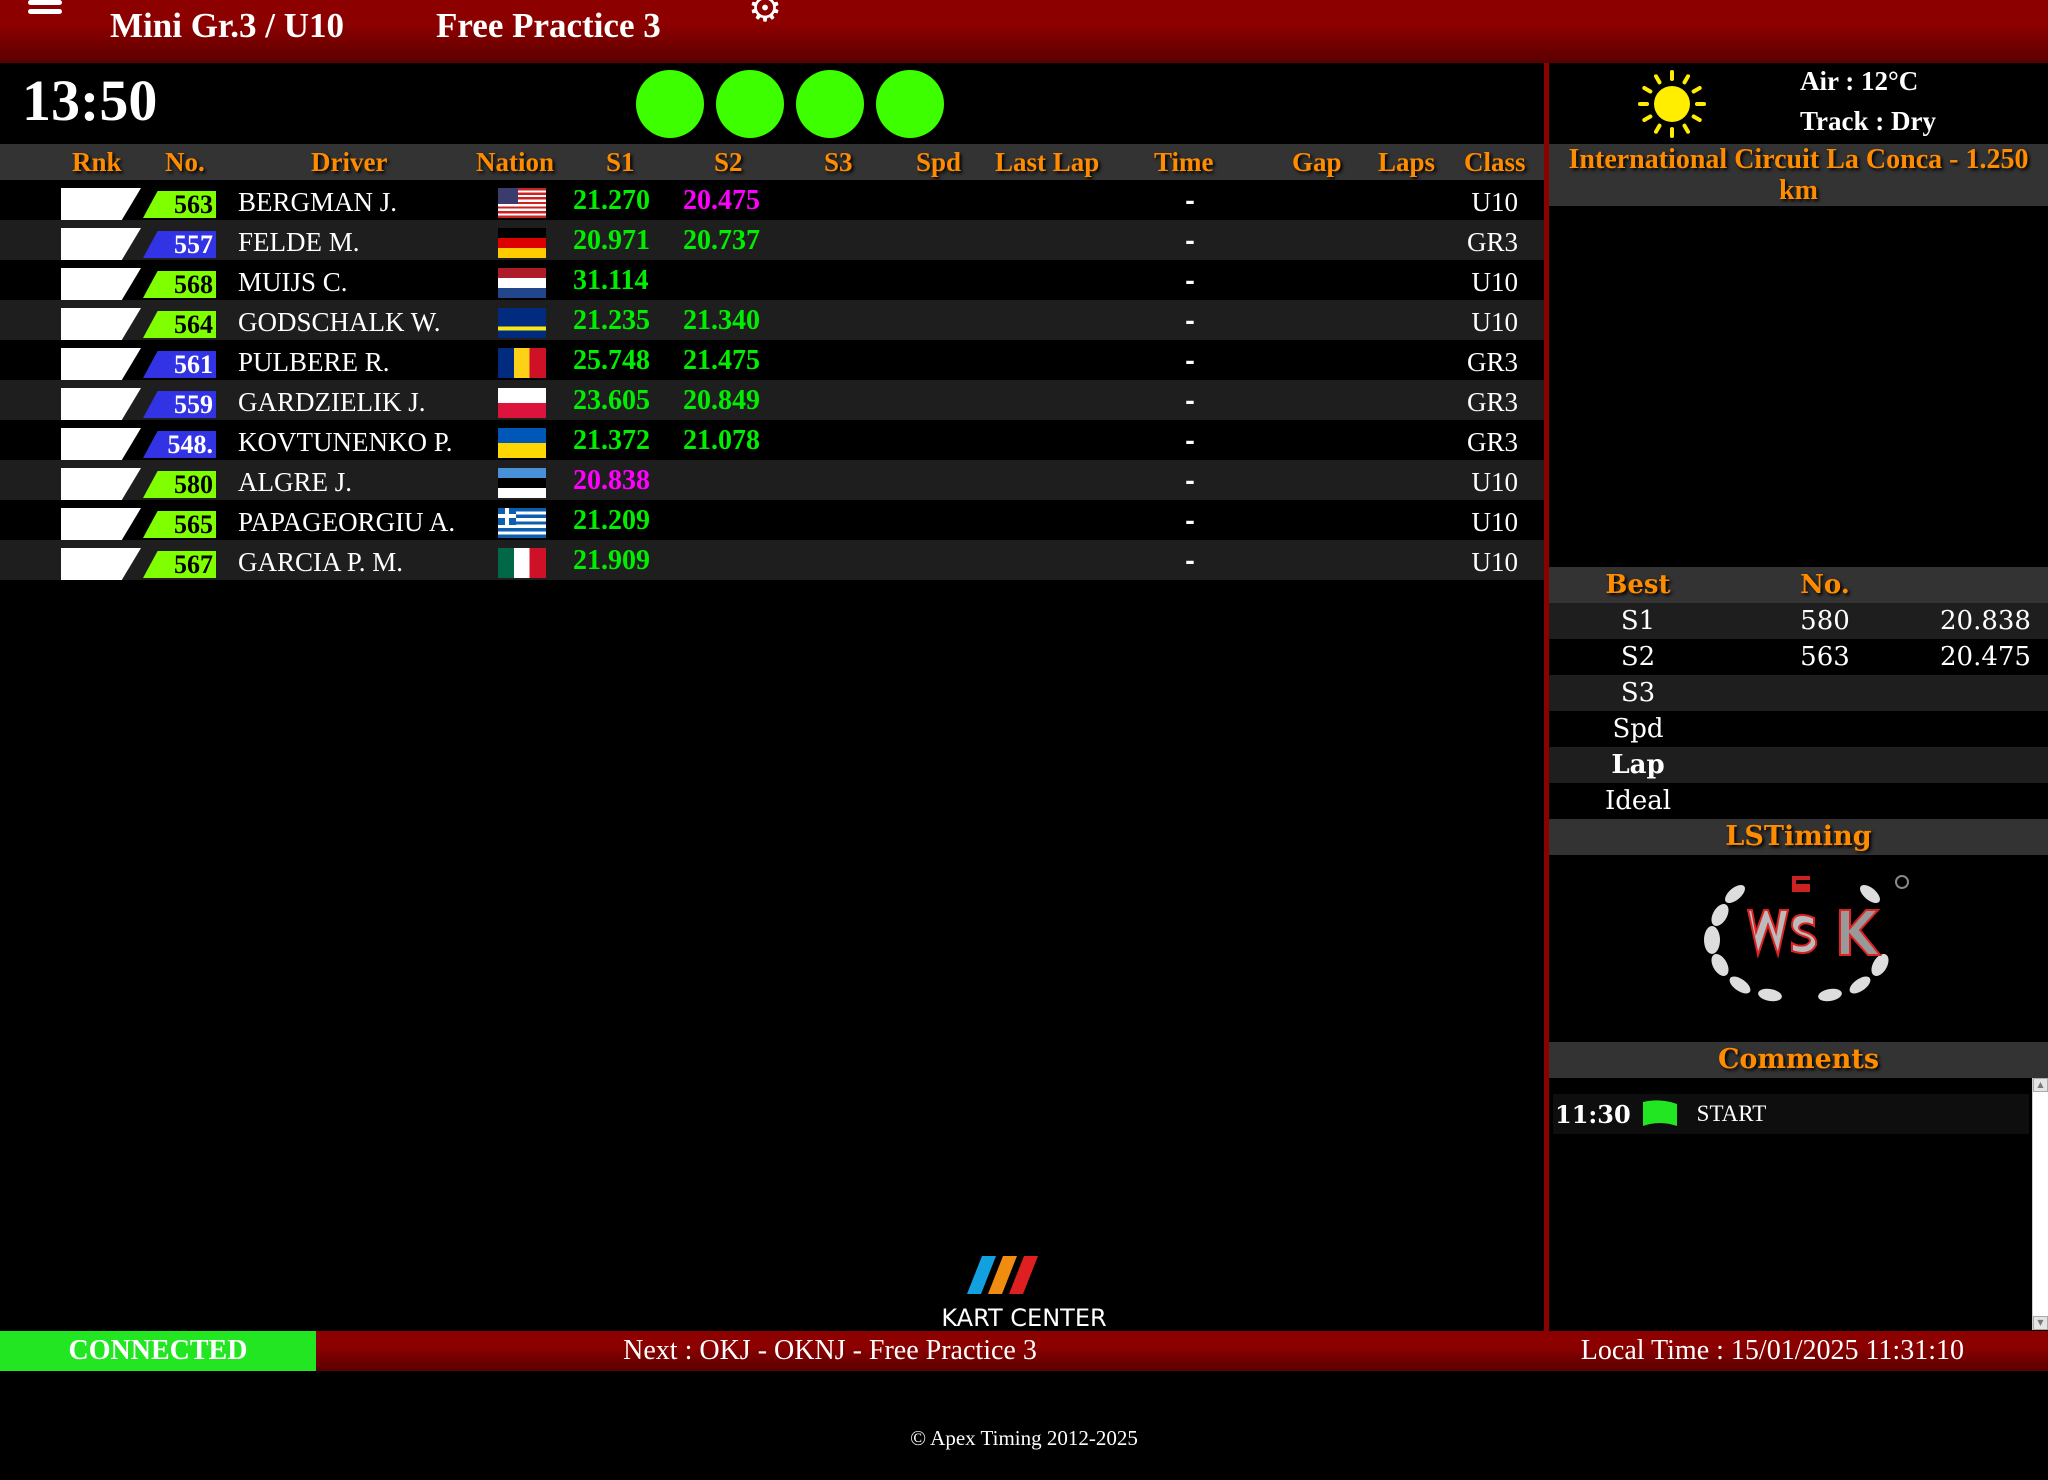 The image size is (2048, 1480). What do you see at coordinates (939, 162) in the screenshot?
I see `col-spd: Spd` at bounding box center [939, 162].